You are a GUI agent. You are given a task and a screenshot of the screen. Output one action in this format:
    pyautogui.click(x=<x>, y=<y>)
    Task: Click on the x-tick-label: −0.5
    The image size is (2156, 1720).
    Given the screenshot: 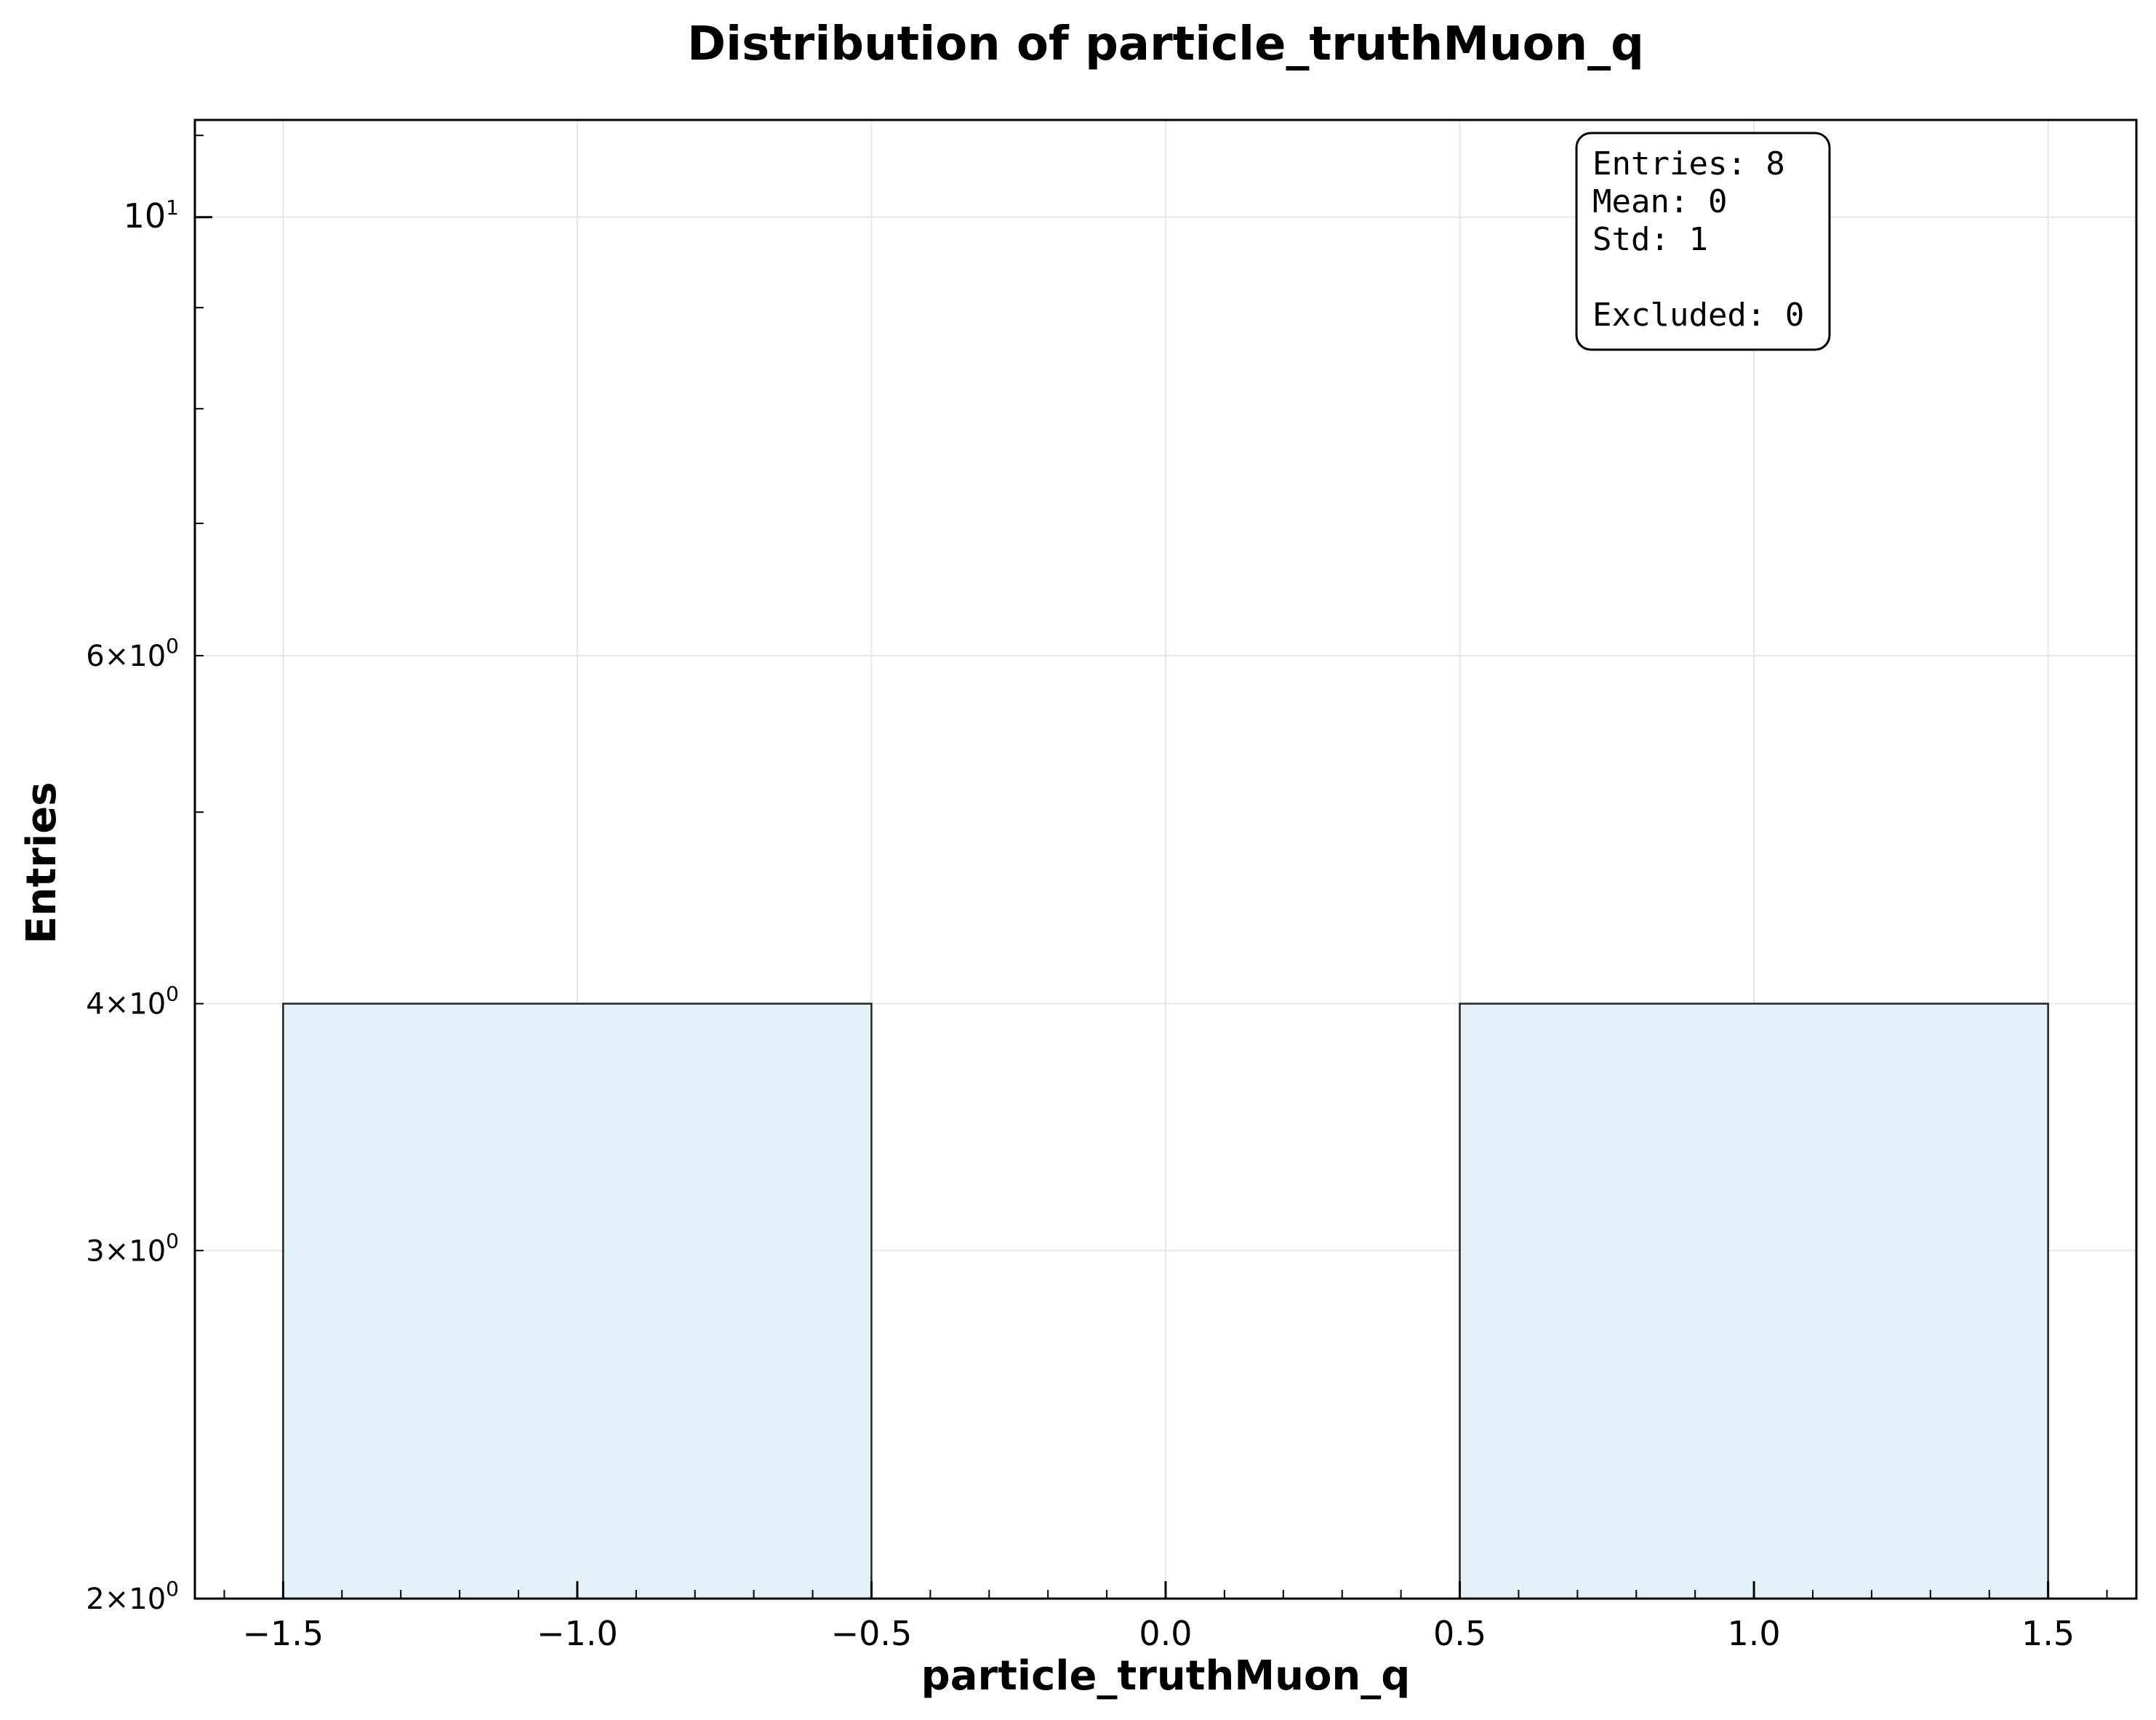 What is the action you would take?
    pyautogui.click(x=872, y=1633)
    